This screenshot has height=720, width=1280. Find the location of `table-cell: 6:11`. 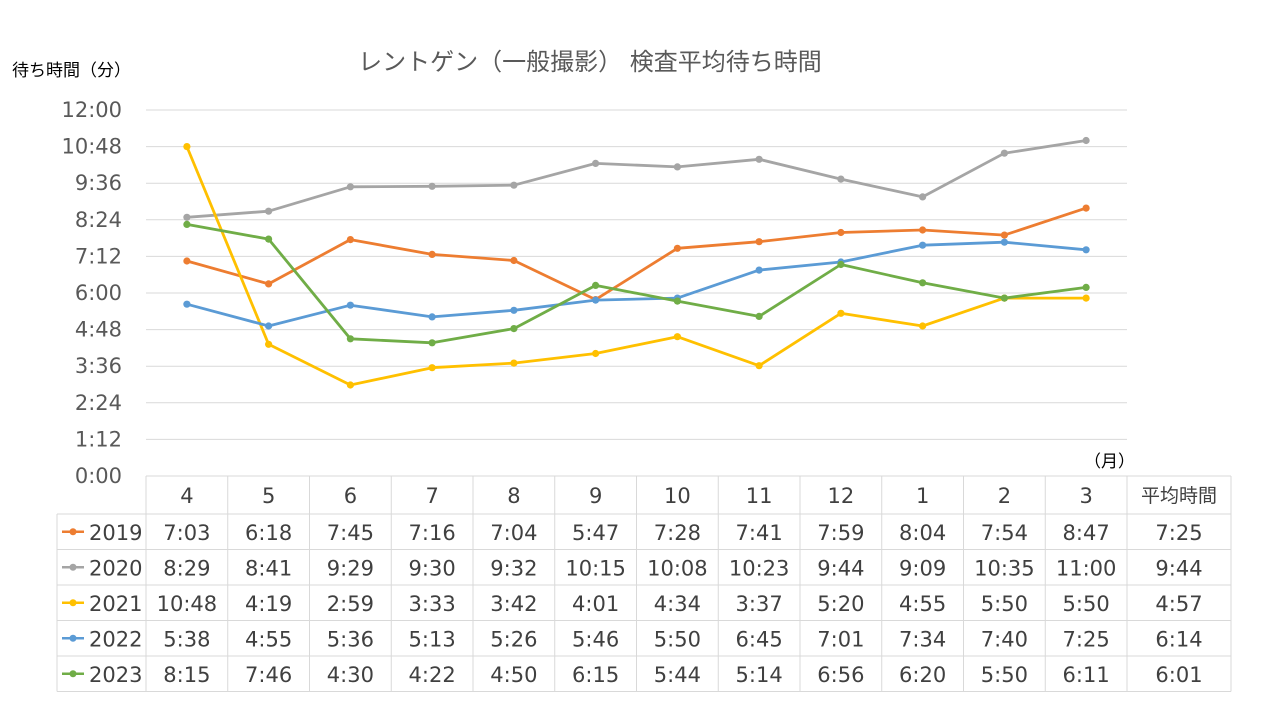

table-cell: 6:11 is located at coordinates (1086, 675).